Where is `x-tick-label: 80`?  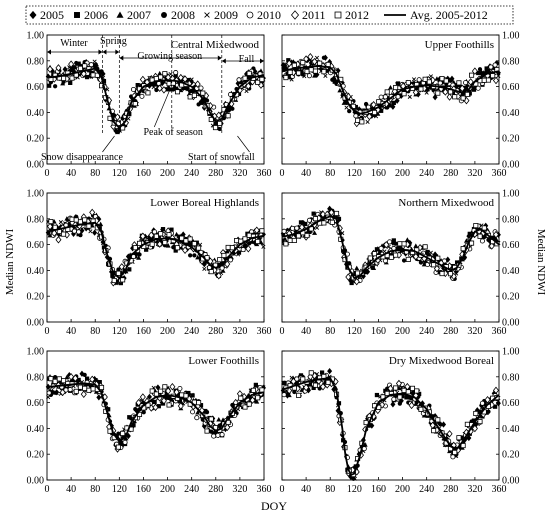
x-tick-label: 80 is located at coordinates (330, 331).